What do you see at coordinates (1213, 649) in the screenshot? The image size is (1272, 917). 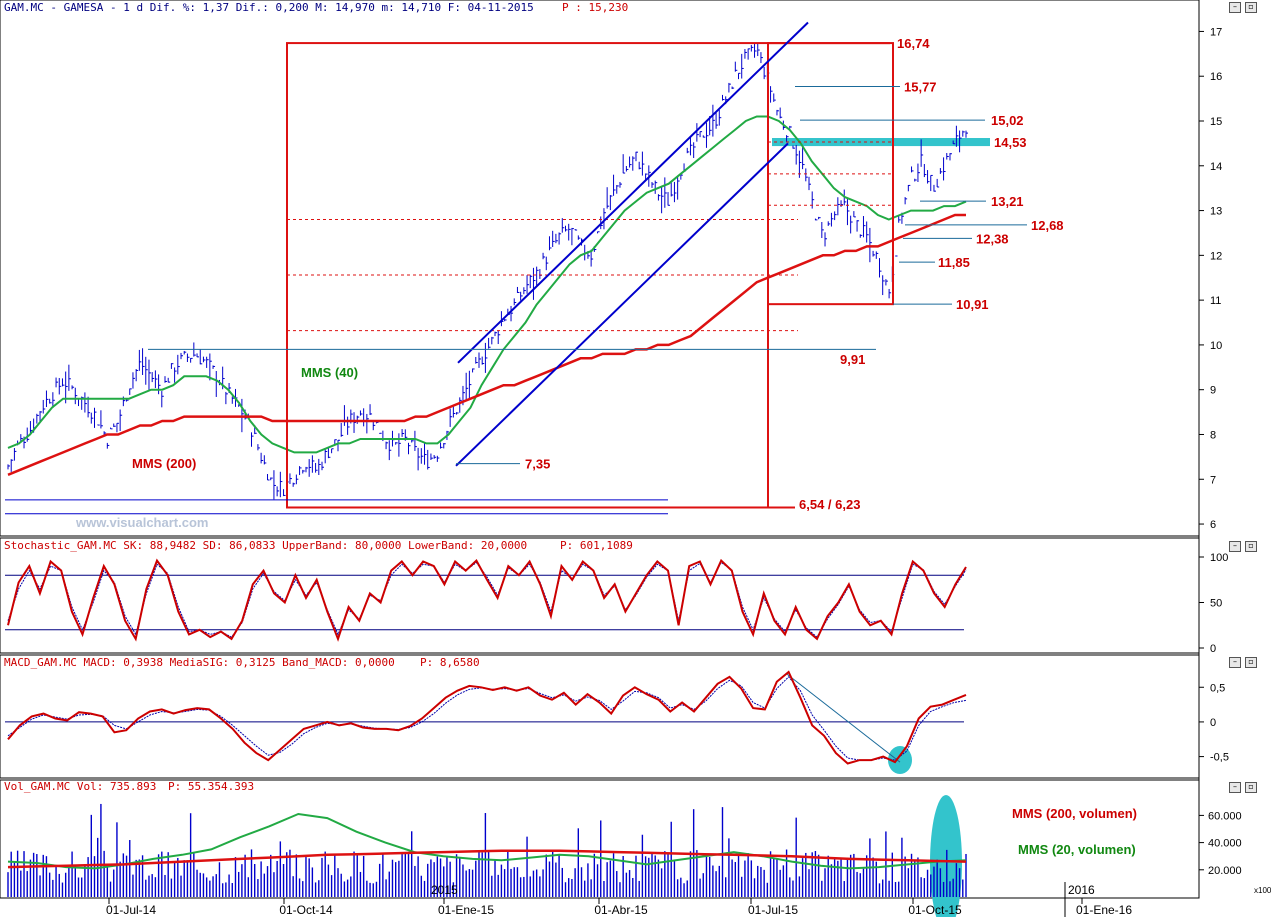 I see `stoch-y-tick-label: 0` at bounding box center [1213, 649].